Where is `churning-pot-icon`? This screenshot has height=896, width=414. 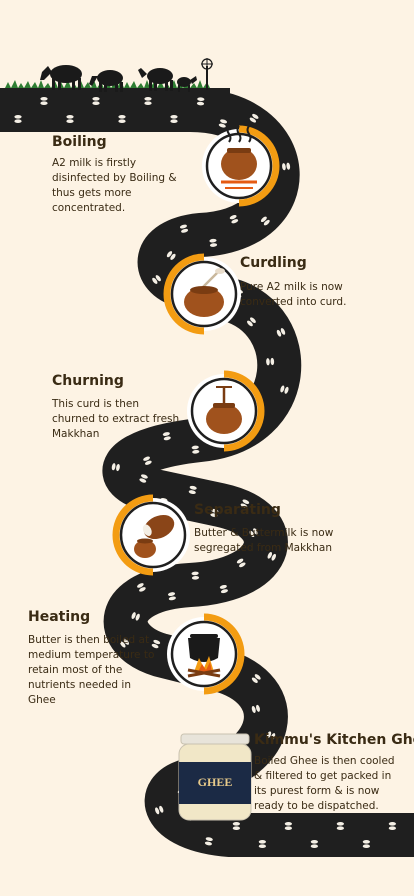 churning-pot-icon is located at coordinates (224, 410).